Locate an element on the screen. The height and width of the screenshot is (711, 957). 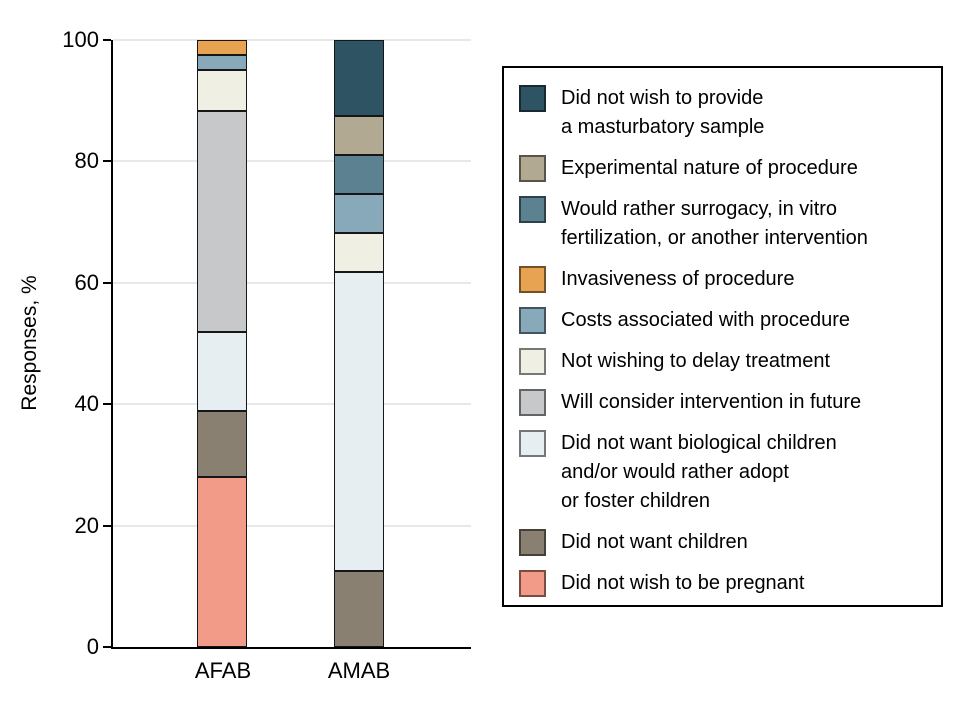
legend-item-invasiveness: Invasiveness of procedure is located at coordinates (726, 279).